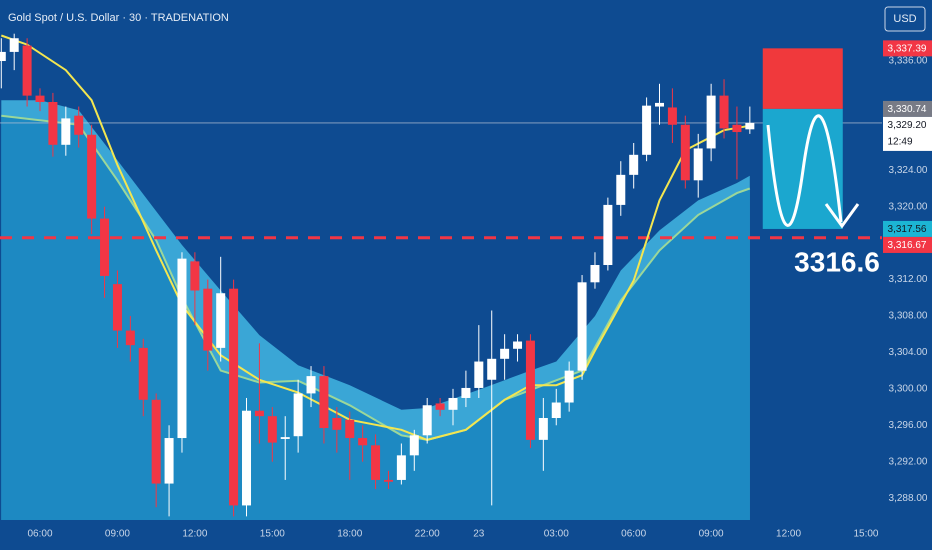 The image size is (932, 550). Describe the element at coordinates (842, 216) in the screenshot. I see `forecast-arrowhead` at that location.